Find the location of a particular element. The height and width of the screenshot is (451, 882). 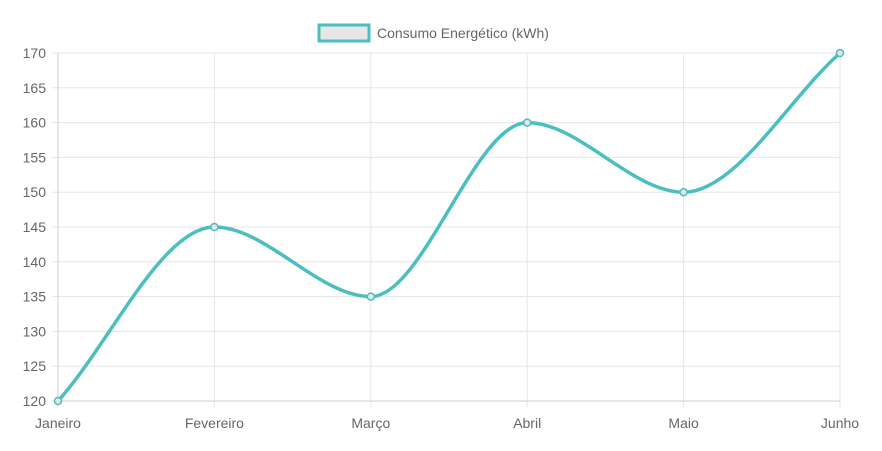

y-tick-label: 140 is located at coordinates (35, 262).